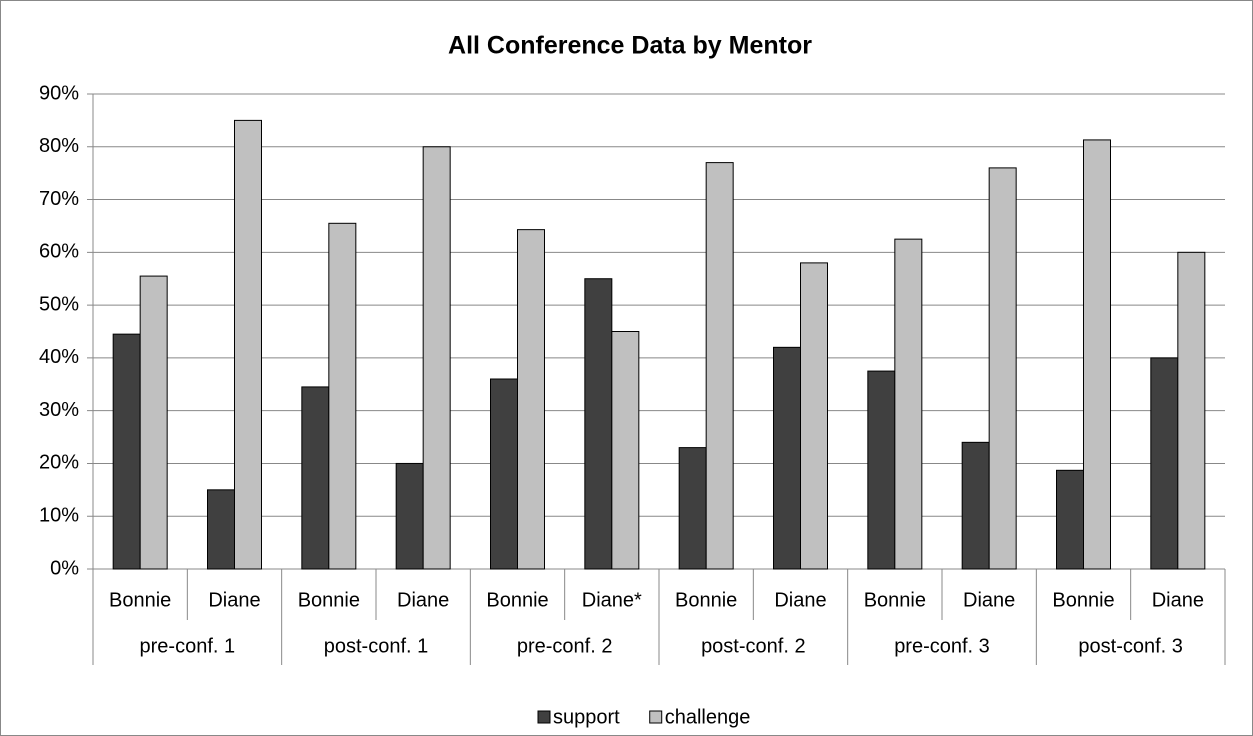 This screenshot has height=736, width=1253. What do you see at coordinates (1130, 646) in the screenshot?
I see `group-label: post-conf. 3` at bounding box center [1130, 646].